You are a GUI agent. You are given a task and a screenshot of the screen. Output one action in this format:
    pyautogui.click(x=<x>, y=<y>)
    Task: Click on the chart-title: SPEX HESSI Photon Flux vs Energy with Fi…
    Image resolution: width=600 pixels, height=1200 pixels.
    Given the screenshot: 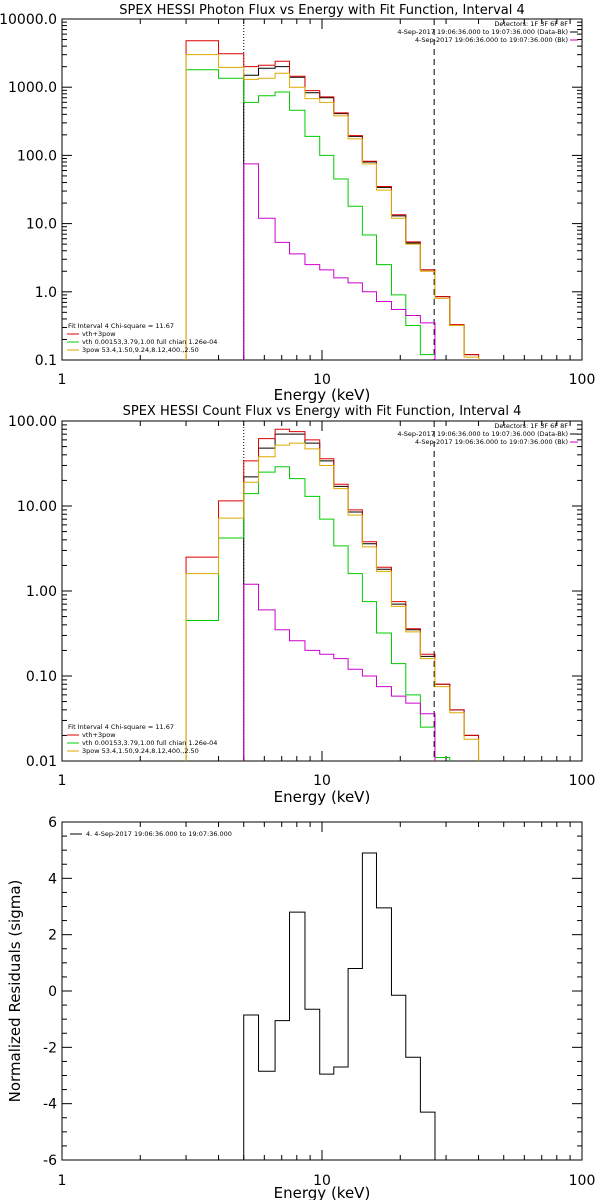 What is the action you would take?
    pyautogui.click(x=322, y=10)
    